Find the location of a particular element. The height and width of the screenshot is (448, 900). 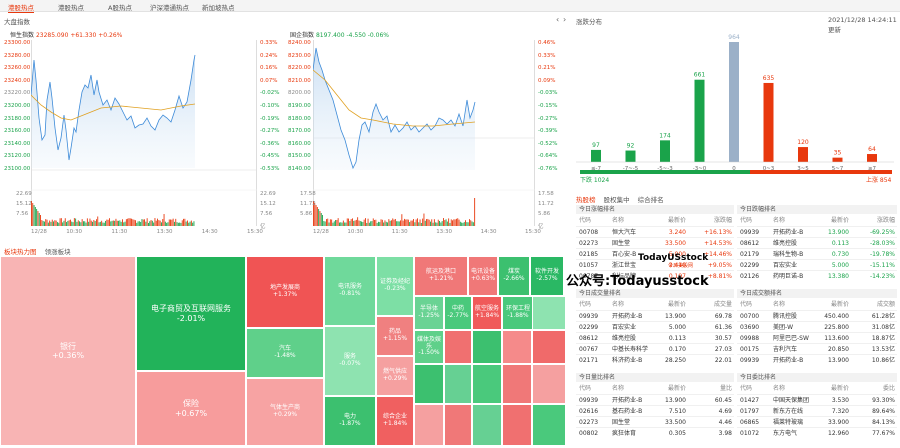

table-cell: 225.800 is located at coordinates (836, 327).